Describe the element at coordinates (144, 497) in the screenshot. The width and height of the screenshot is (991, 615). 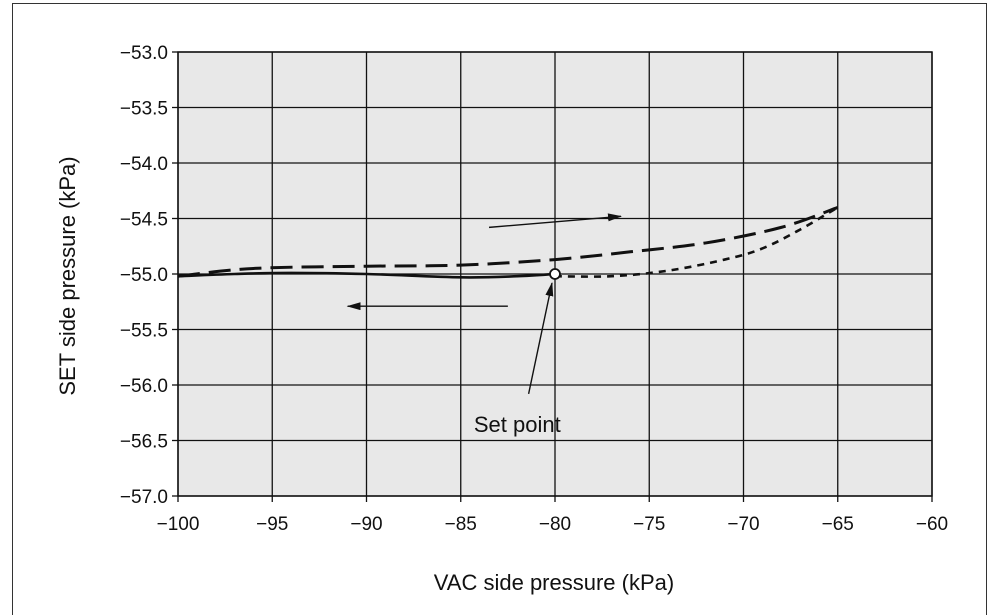
I see `y-tick-label: −57.0` at that location.